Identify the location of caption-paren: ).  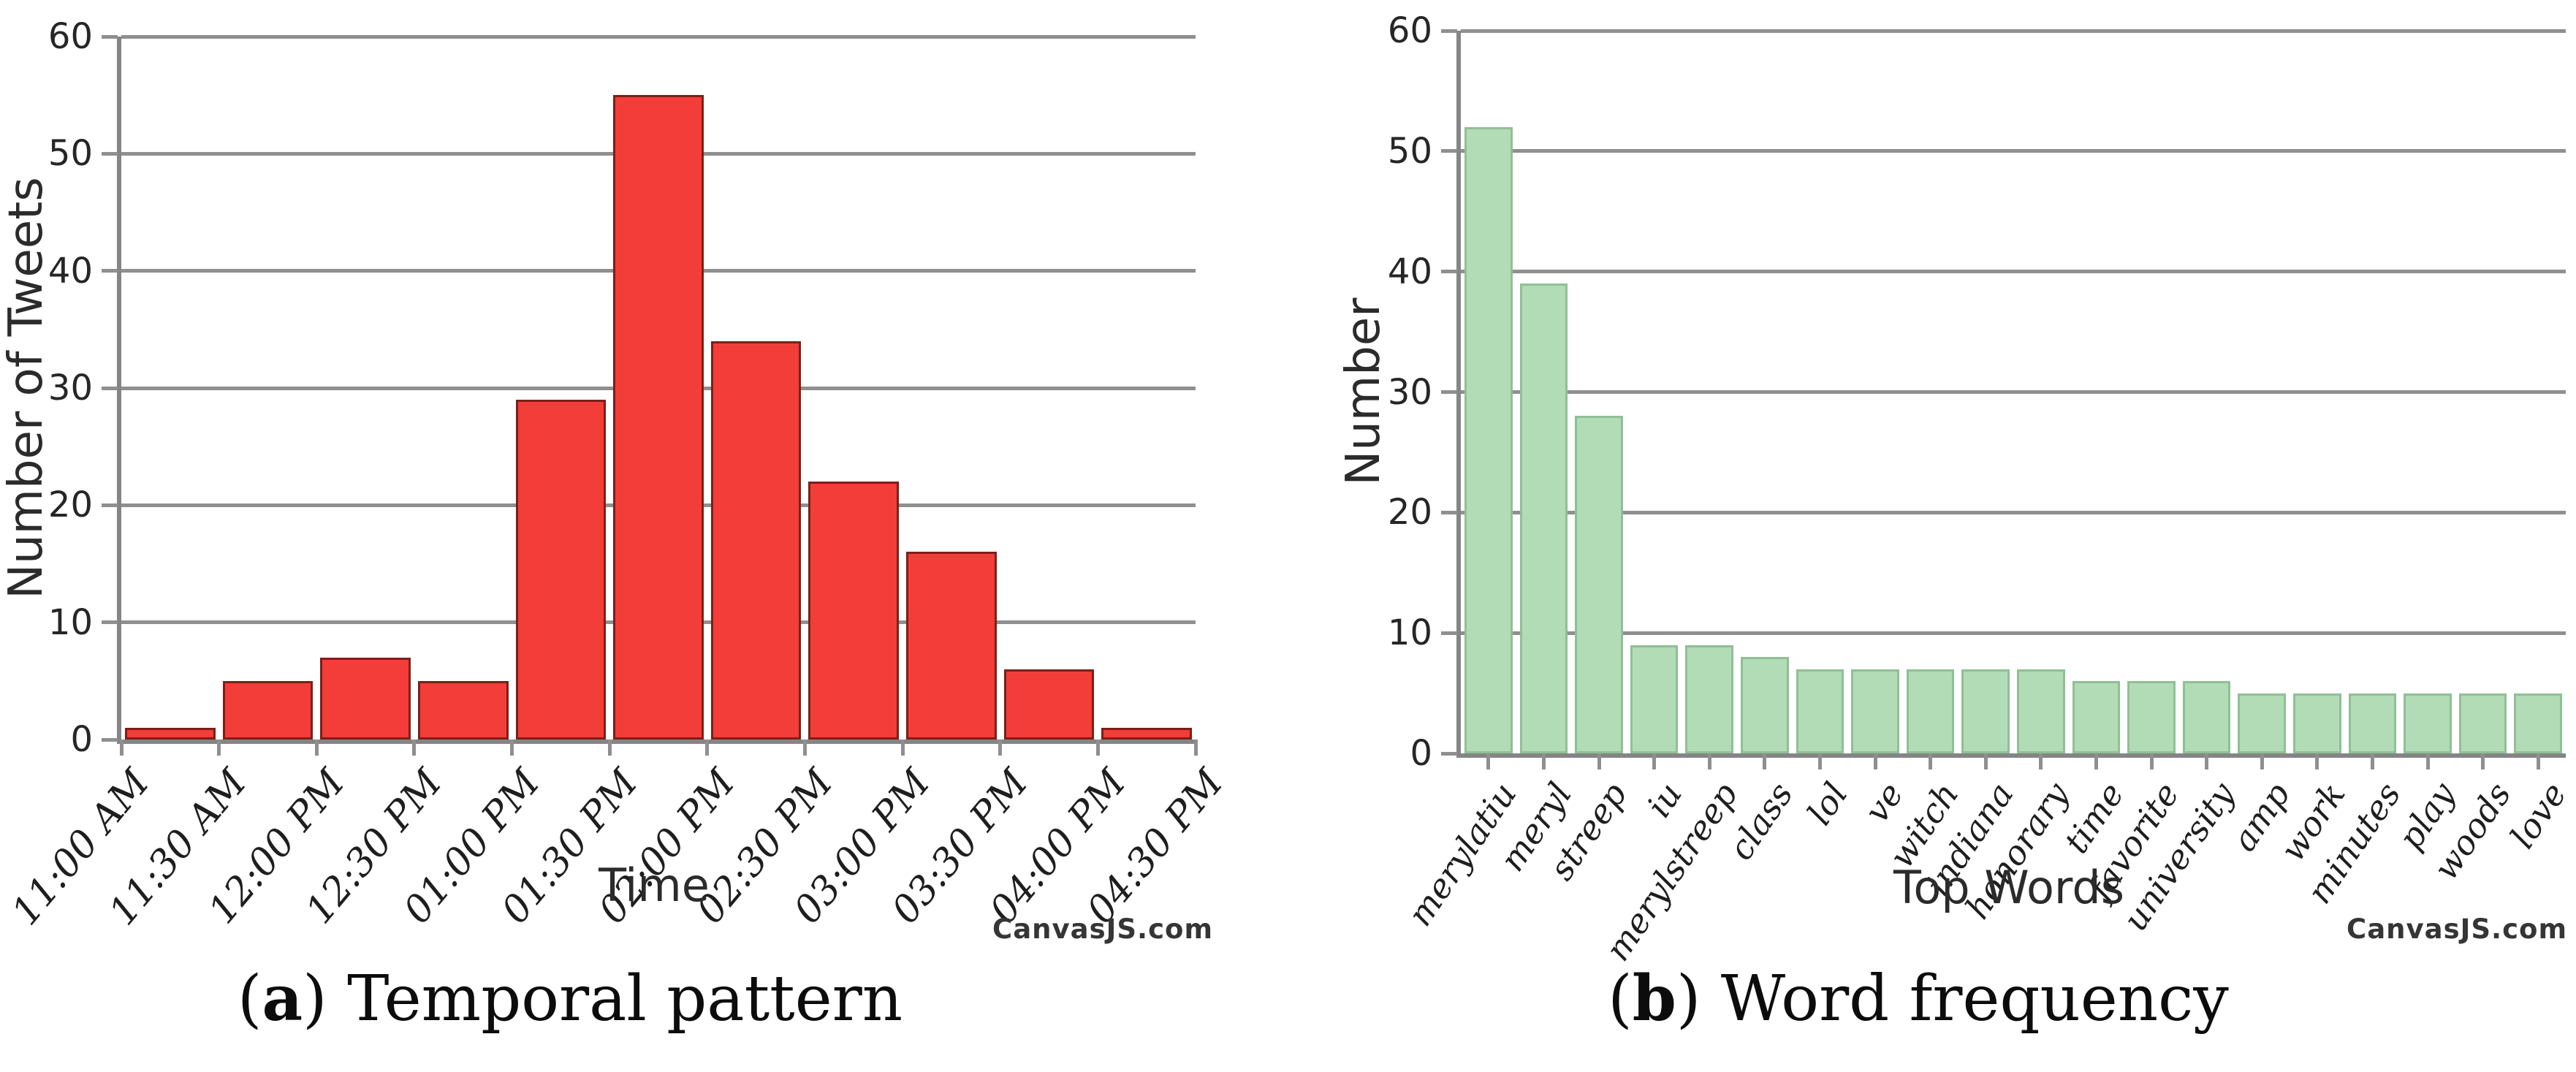
(1688, 999).